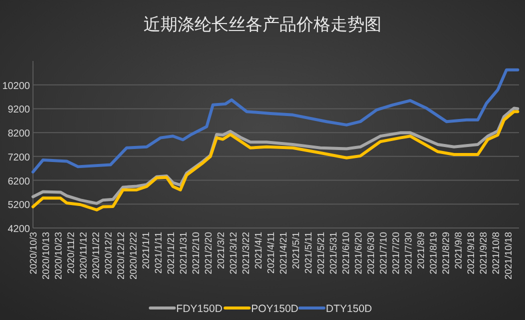  I want to click on y-tick-label: 8200, so click(19, 134).